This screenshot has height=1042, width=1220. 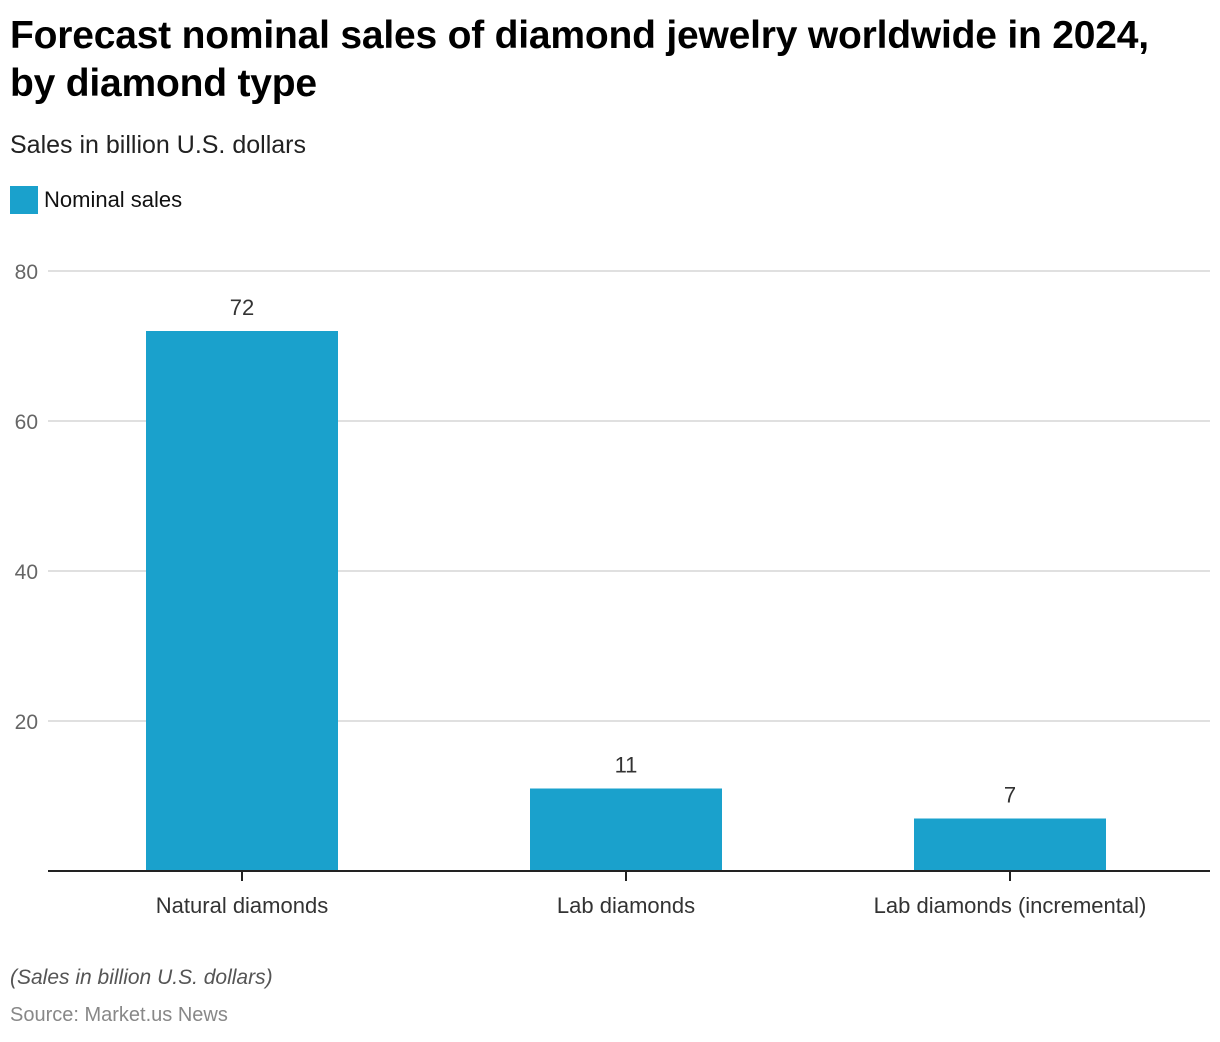 What do you see at coordinates (26, 272) in the screenshot?
I see `y-tick-label: 80` at bounding box center [26, 272].